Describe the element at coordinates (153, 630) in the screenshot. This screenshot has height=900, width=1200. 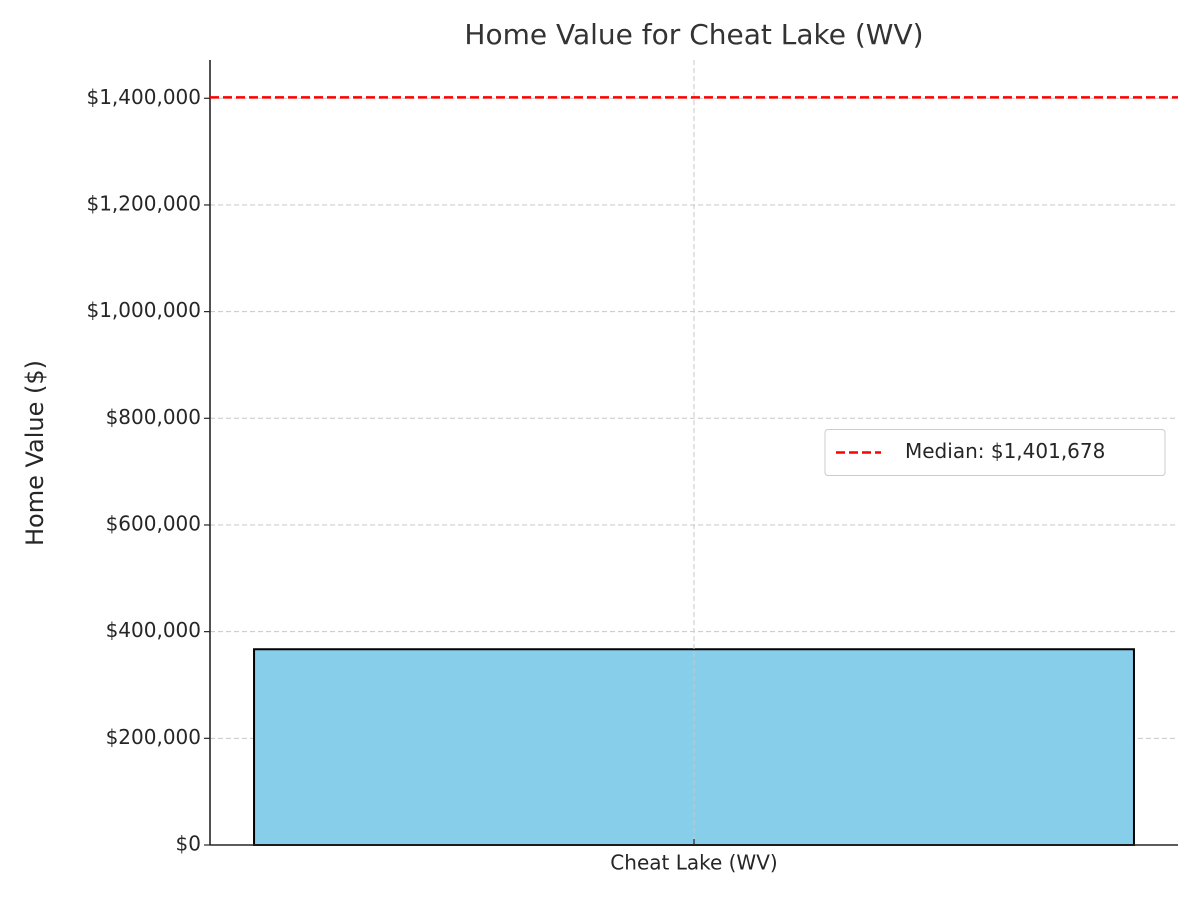
I see `y-tick-label: $400,000` at that location.